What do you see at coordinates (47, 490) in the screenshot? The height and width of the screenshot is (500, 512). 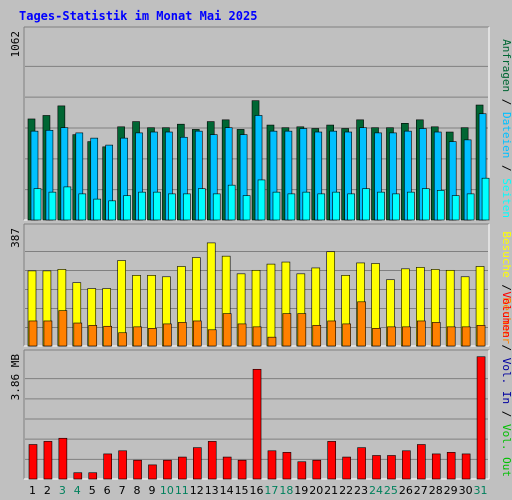 I see `x-tick-label-2: 2` at bounding box center [47, 490].